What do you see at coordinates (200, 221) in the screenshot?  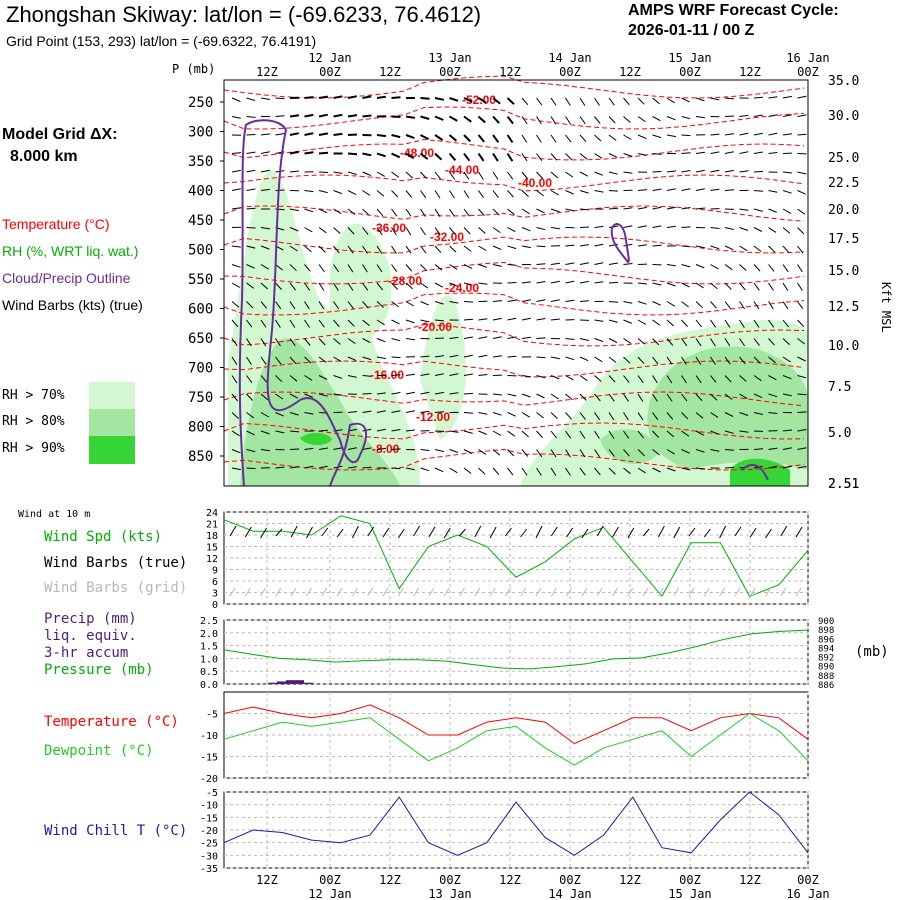 I see `pressure-tick-label: 450` at bounding box center [200, 221].